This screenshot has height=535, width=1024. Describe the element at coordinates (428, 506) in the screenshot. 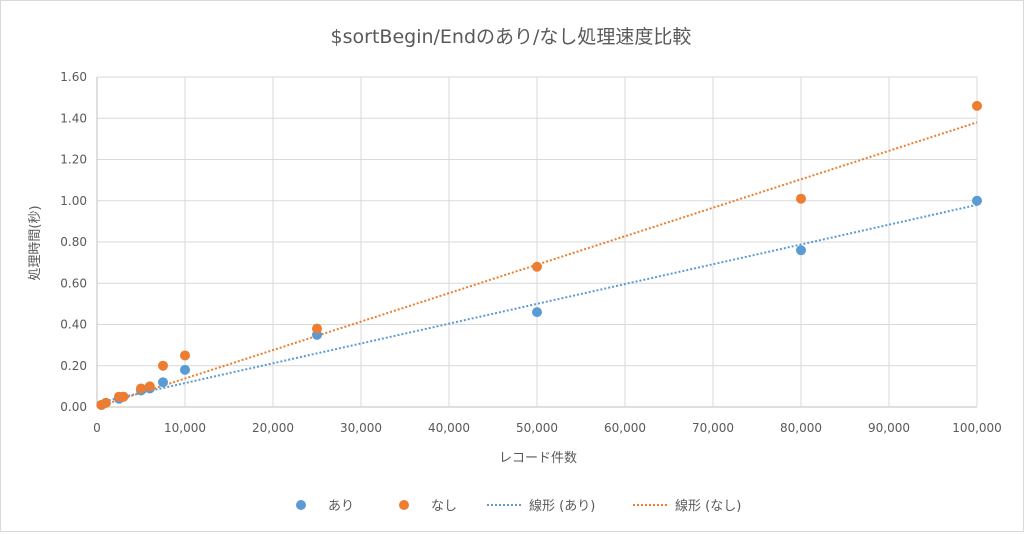

I see `legend-item-nashi: なし` at that location.